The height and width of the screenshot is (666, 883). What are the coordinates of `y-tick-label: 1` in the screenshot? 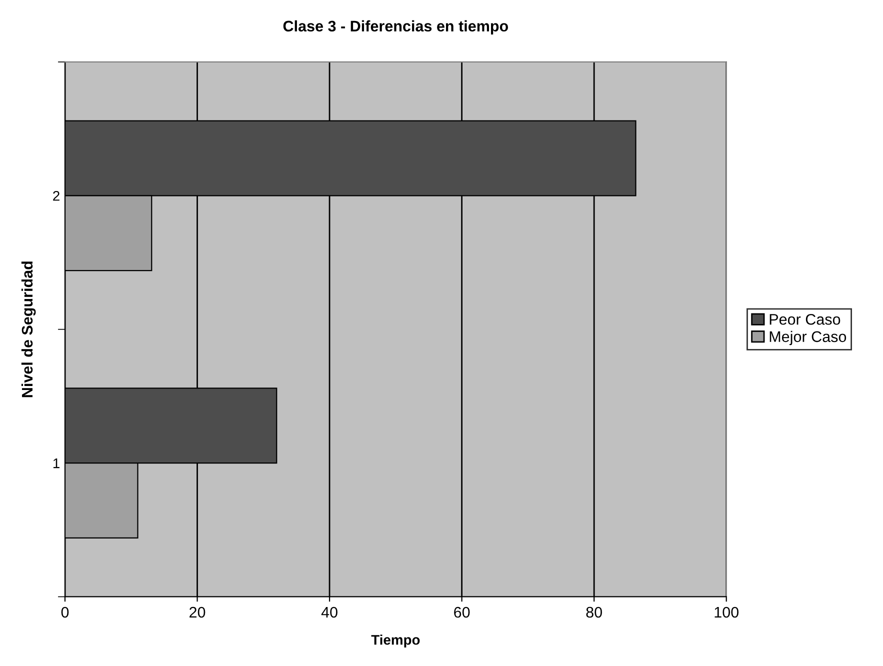 It's located at (56, 463).